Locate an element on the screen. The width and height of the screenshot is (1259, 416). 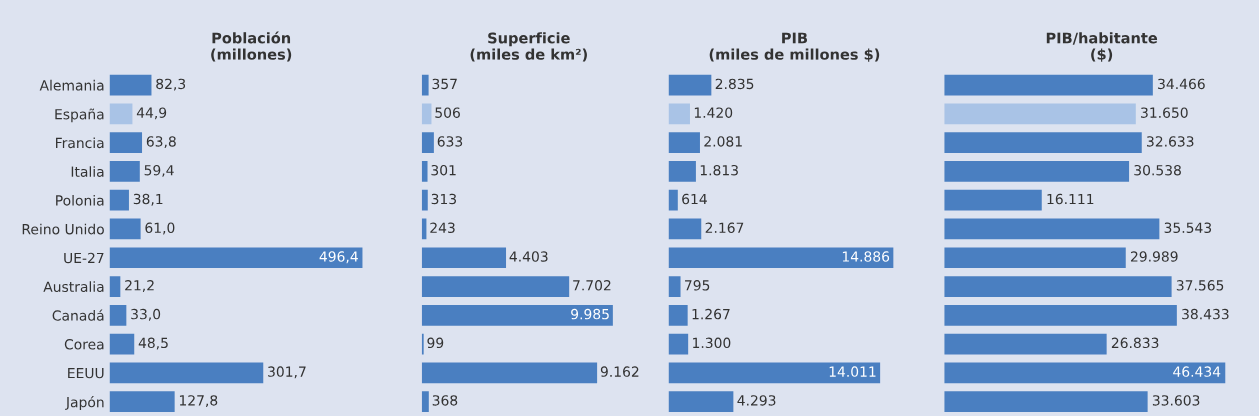
y-tick-label: Canadá is located at coordinates (78, 315).